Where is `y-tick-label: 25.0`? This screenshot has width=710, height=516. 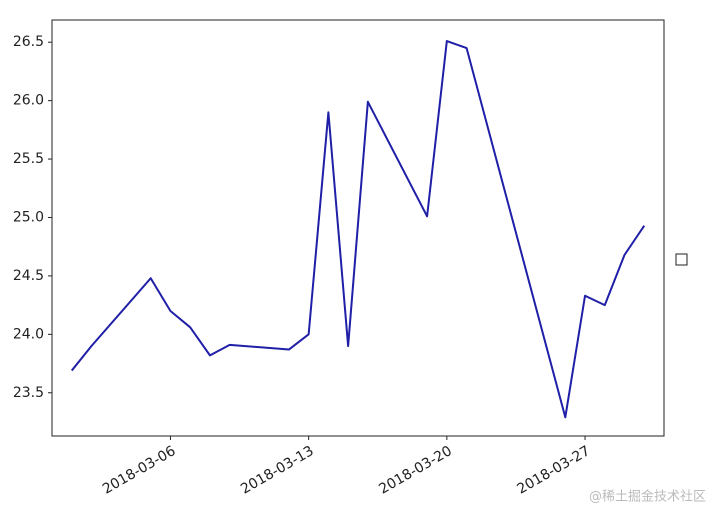
y-tick-label: 25.0 is located at coordinates (28, 217).